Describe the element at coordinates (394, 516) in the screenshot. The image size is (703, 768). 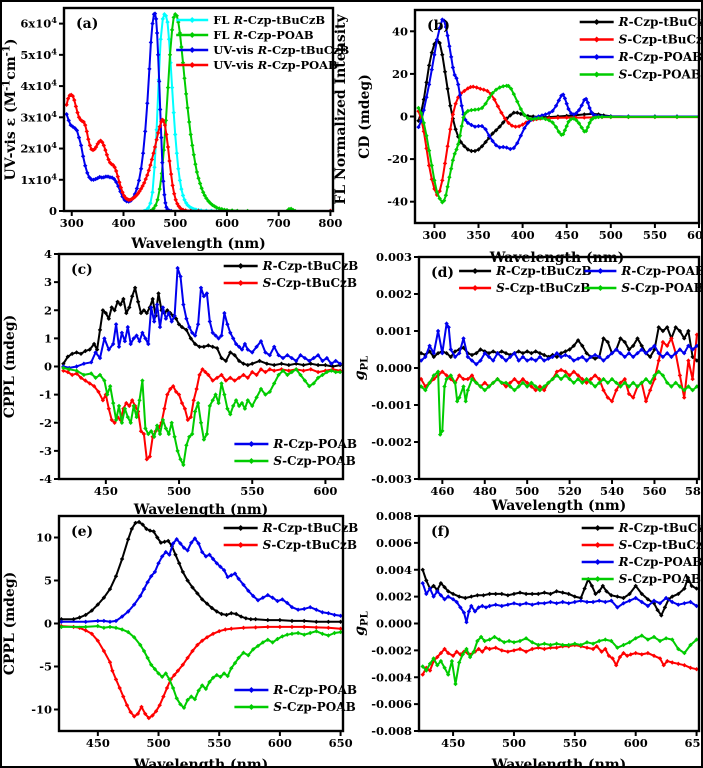
I see `svg-text: 0.008` at that location.